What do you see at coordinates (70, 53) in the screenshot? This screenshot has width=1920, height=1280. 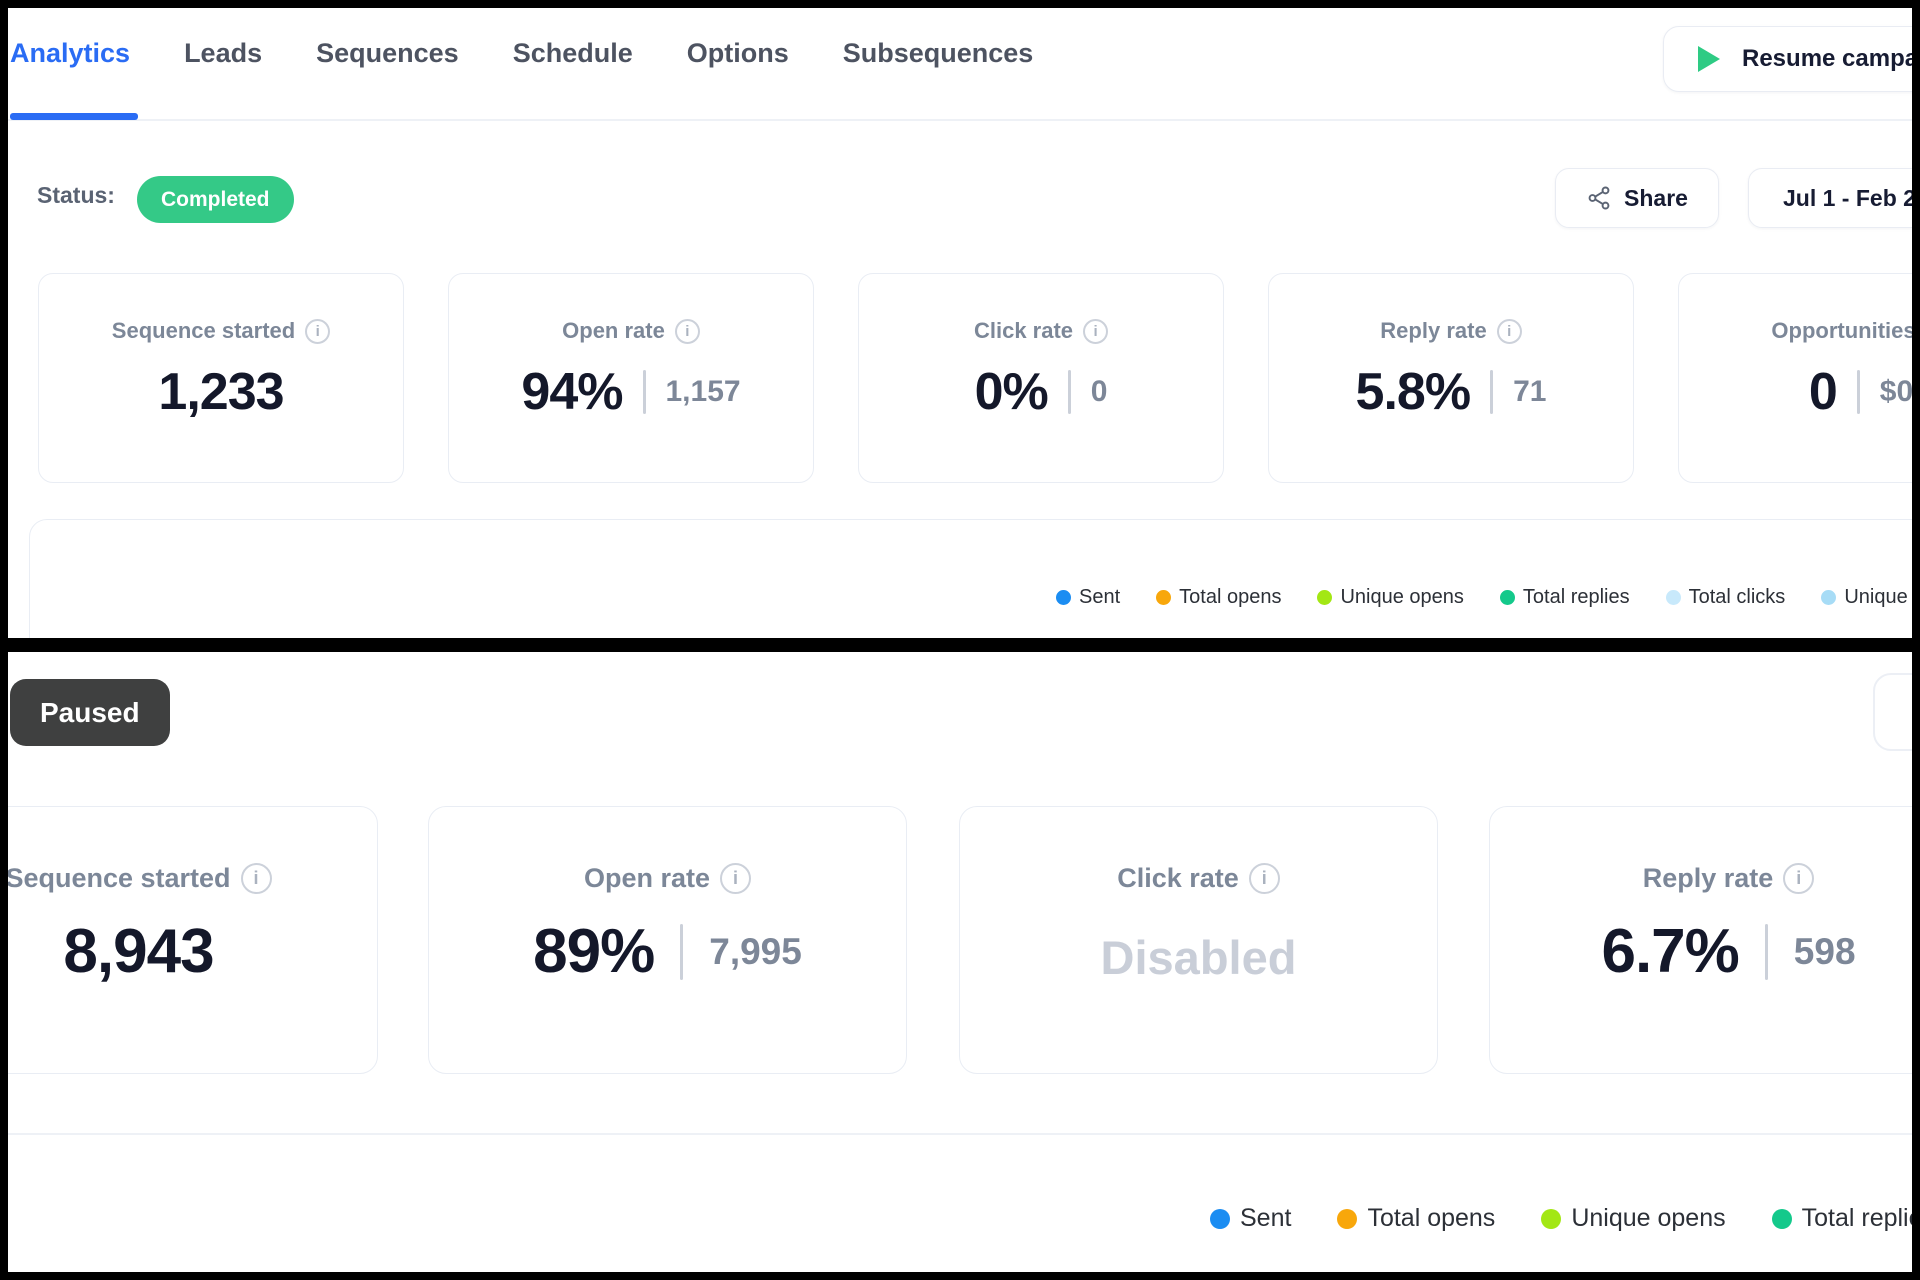 I see `tab-analytics: Analytics` at bounding box center [70, 53].